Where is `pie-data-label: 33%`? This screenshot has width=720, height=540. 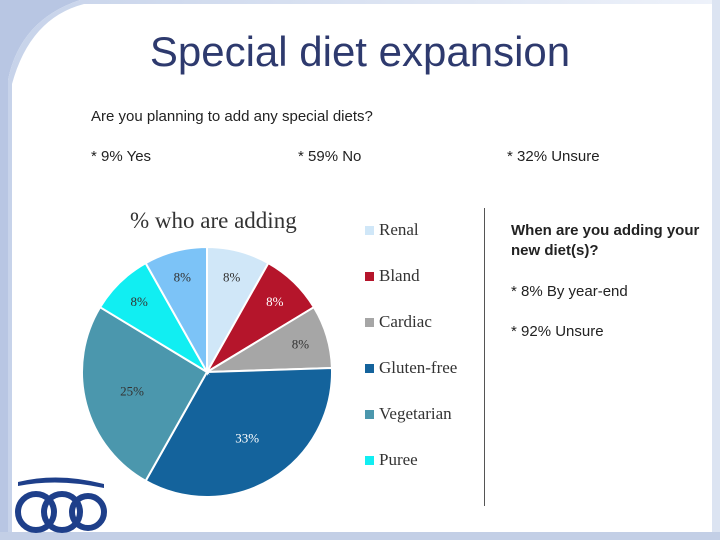 pie-data-label: 33% is located at coordinates (247, 437).